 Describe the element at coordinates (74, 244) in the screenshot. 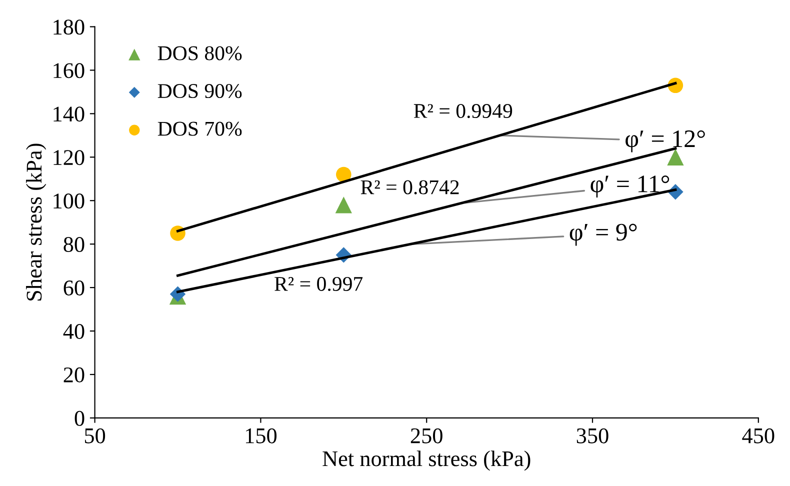

I see `y-tick-label: 80` at that location.